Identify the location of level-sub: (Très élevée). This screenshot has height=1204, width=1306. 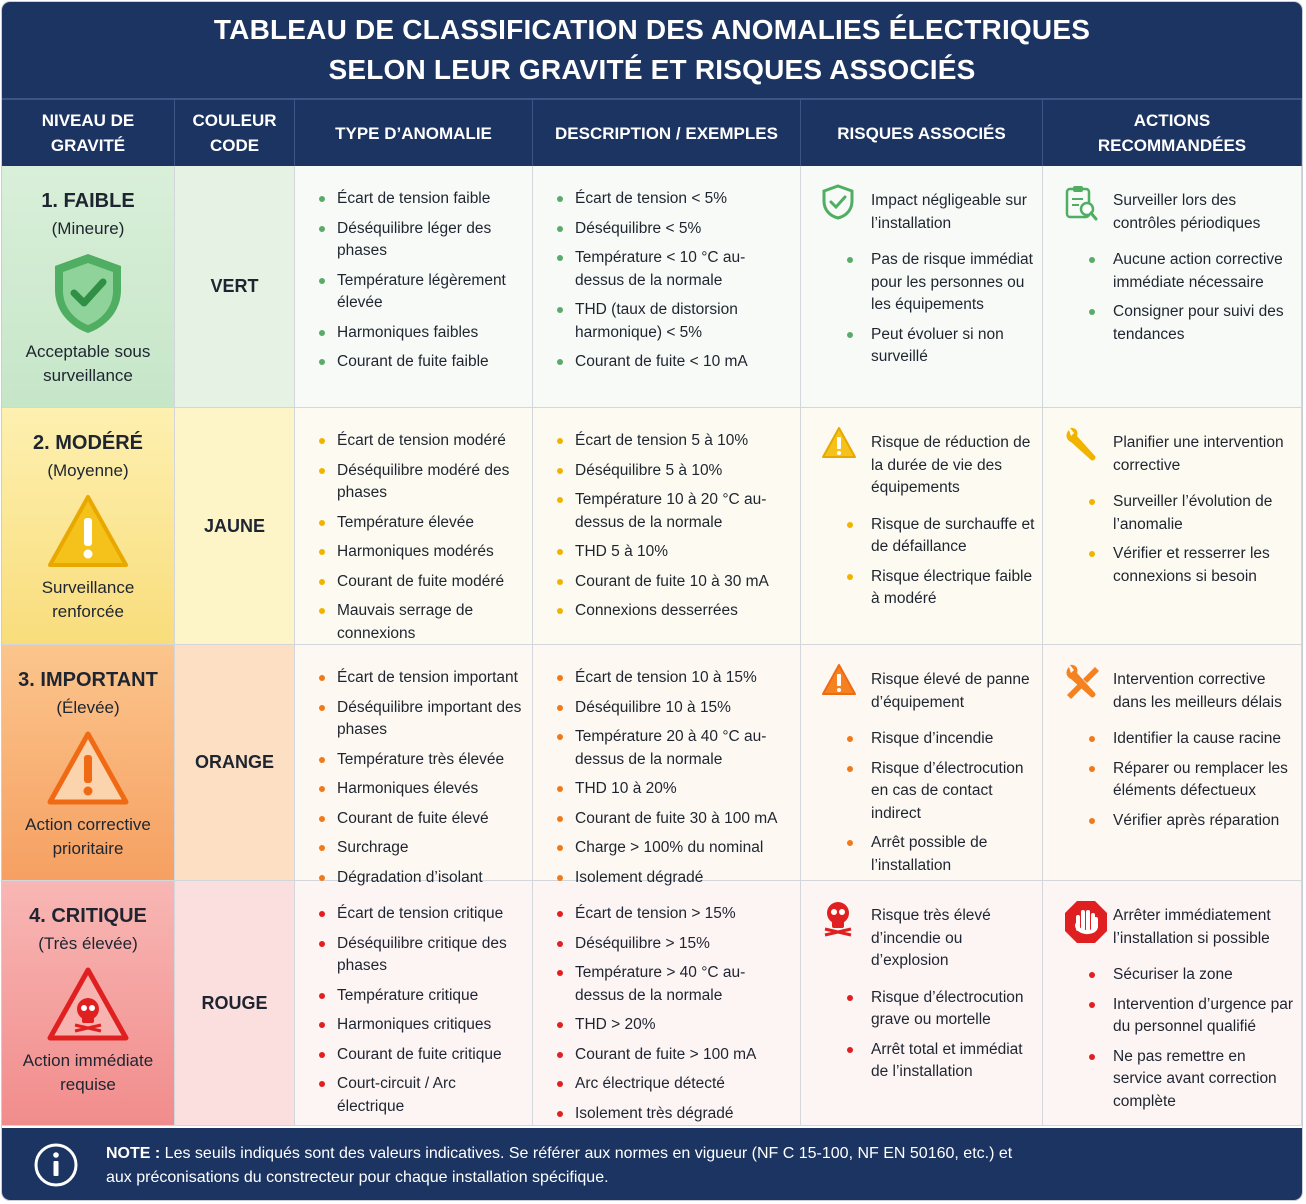
(88, 943).